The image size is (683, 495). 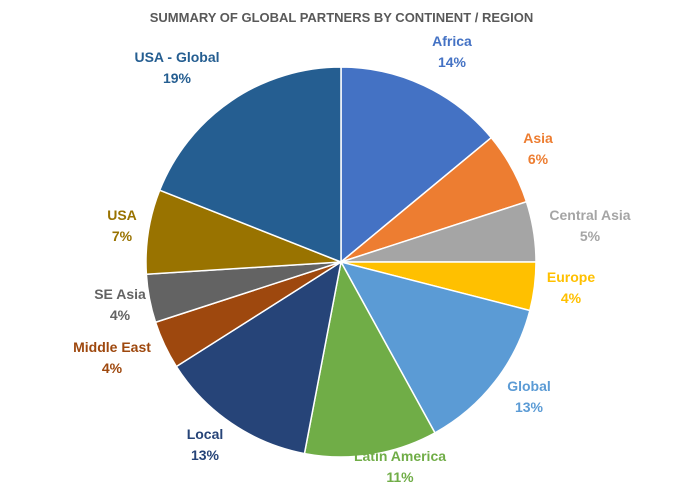 What do you see at coordinates (571, 277) in the screenshot?
I see `slice-label-name: Europe` at bounding box center [571, 277].